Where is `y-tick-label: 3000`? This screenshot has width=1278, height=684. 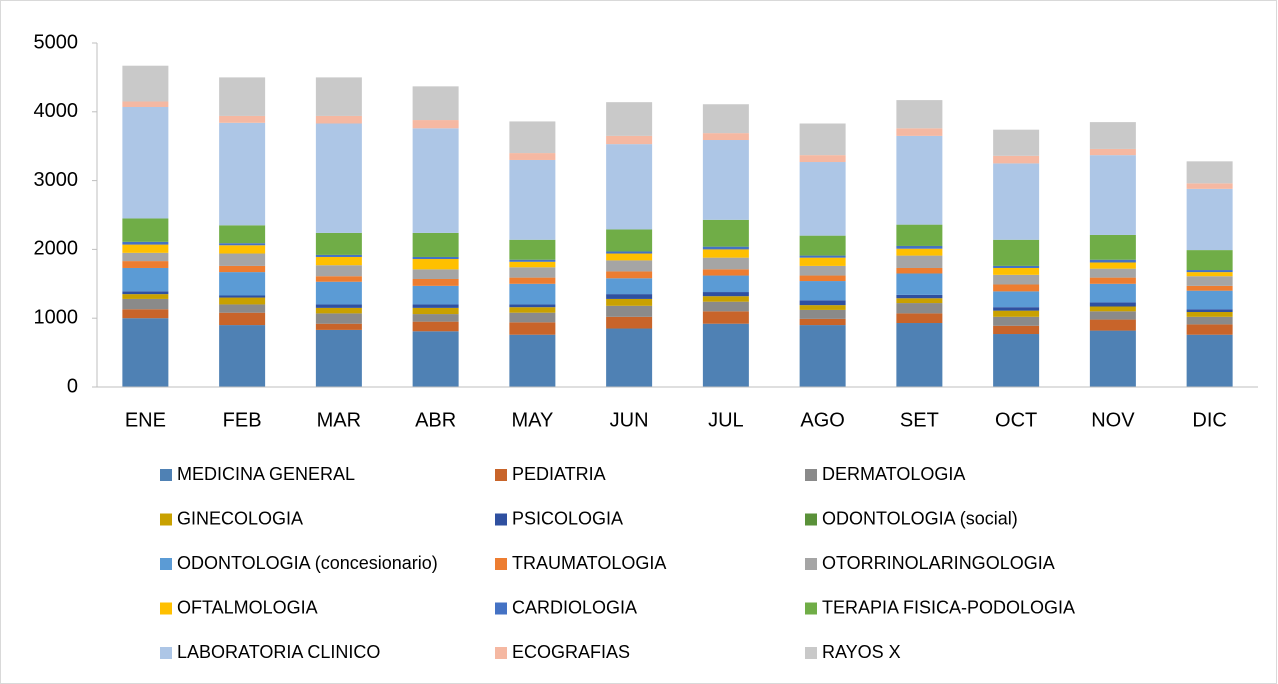 y-tick-label: 3000 is located at coordinates (56, 180).